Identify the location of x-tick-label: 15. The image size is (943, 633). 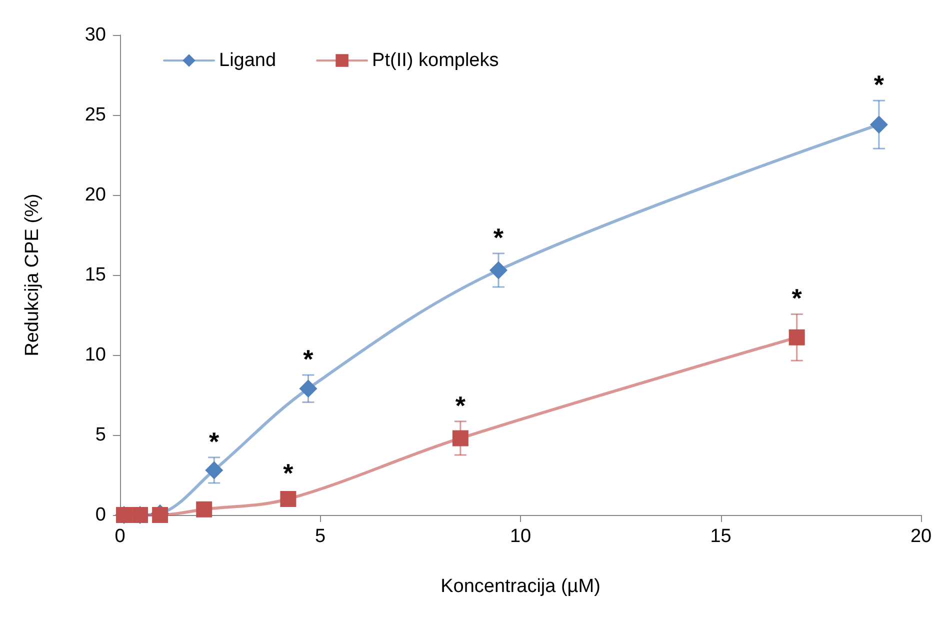
(721, 536).